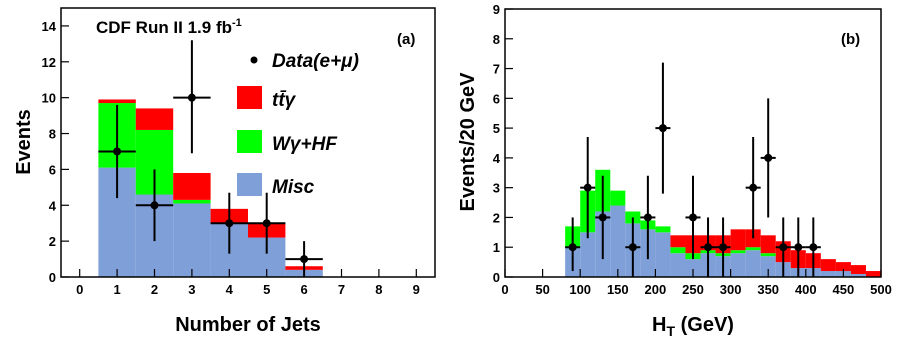 The image size is (897, 342). I want to click on panel-b-y-tick-label-7: 7, so click(496, 69).